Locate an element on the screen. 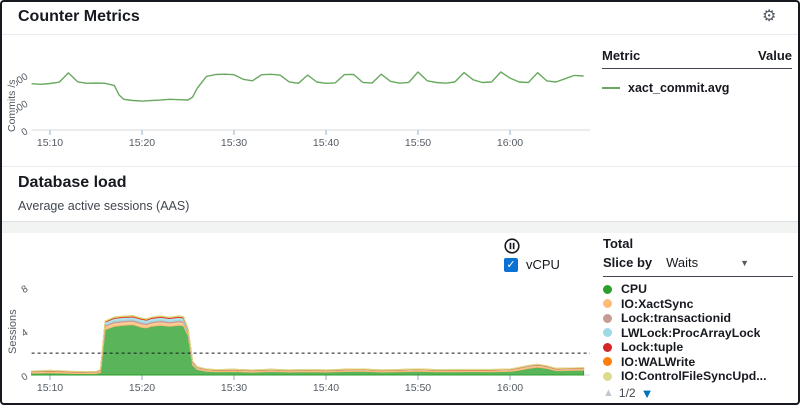 Image resolution: width=800 pixels, height=405 pixels. legend-item-label: CPU is located at coordinates (634, 289).